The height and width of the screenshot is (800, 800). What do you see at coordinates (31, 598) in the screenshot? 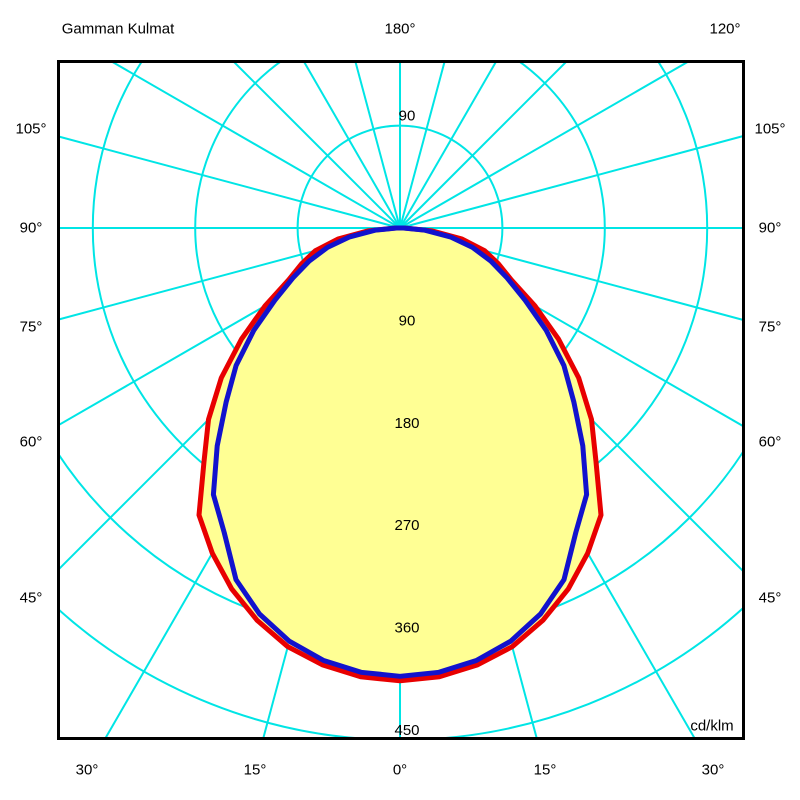
I see `angle-label-left-45: 45°` at bounding box center [31, 598].